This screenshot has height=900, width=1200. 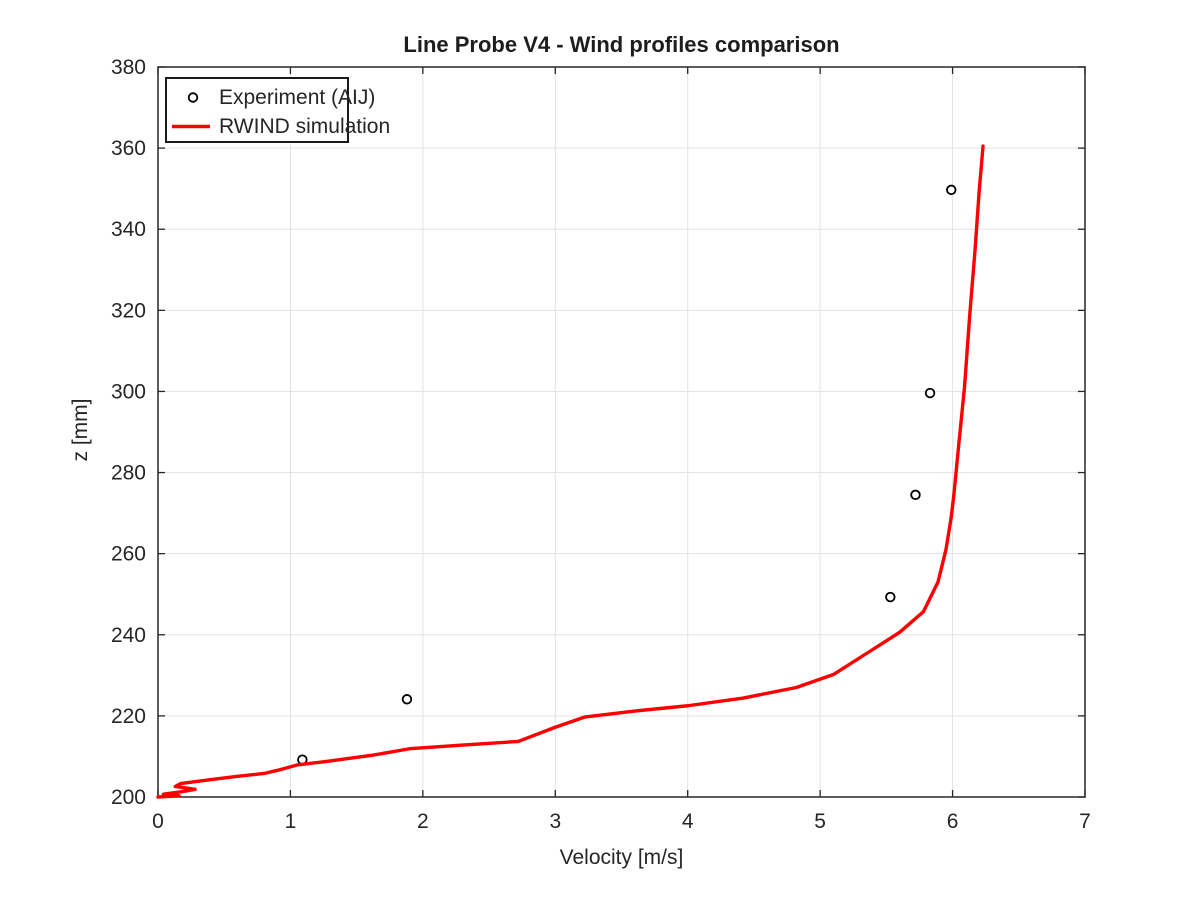 I want to click on y-tick-label: 320, so click(x=128, y=310).